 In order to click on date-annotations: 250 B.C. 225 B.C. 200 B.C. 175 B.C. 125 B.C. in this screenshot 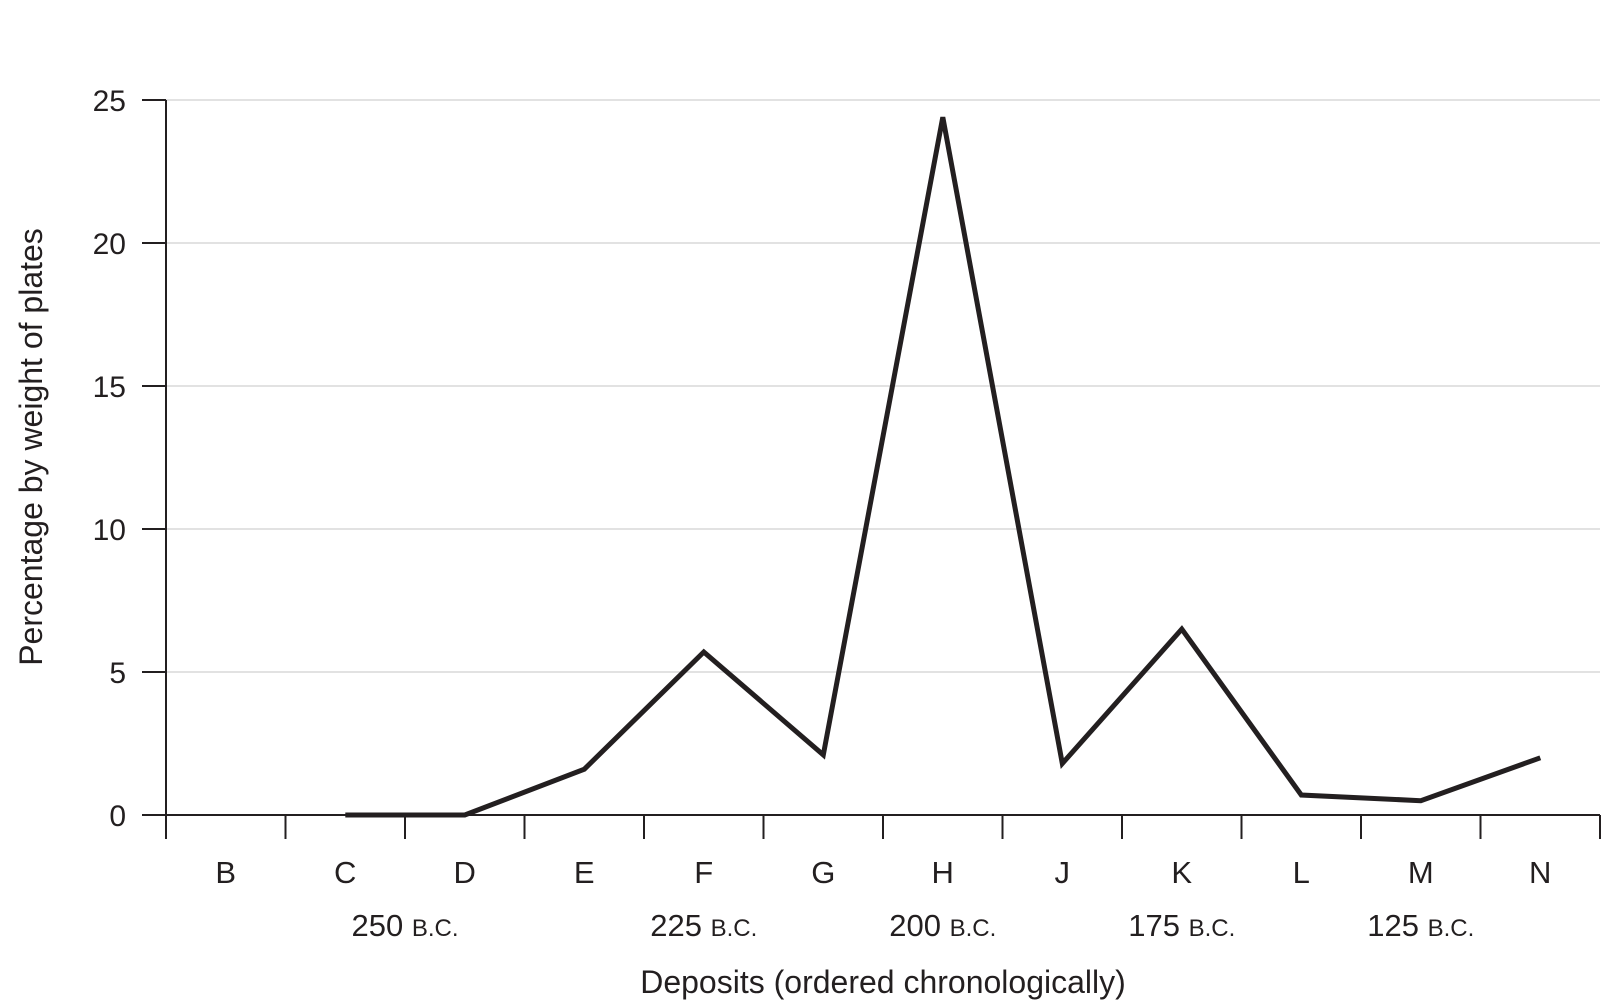, I will do `click(912, 925)`.